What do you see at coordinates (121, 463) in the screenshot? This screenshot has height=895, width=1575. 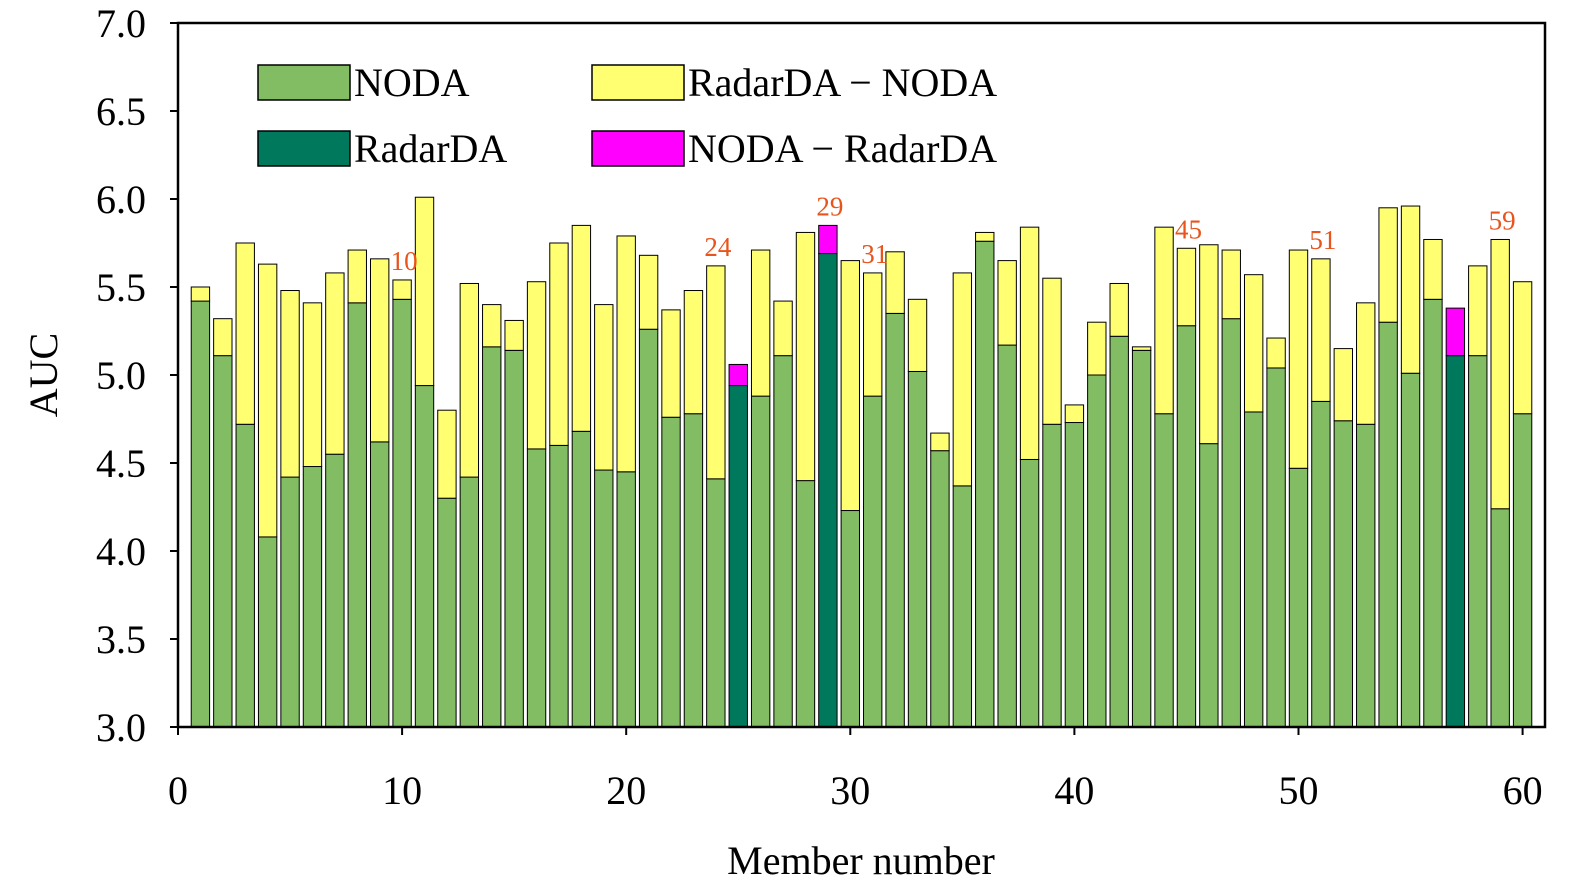 I see `y-tick-label: 4.5` at bounding box center [121, 463].